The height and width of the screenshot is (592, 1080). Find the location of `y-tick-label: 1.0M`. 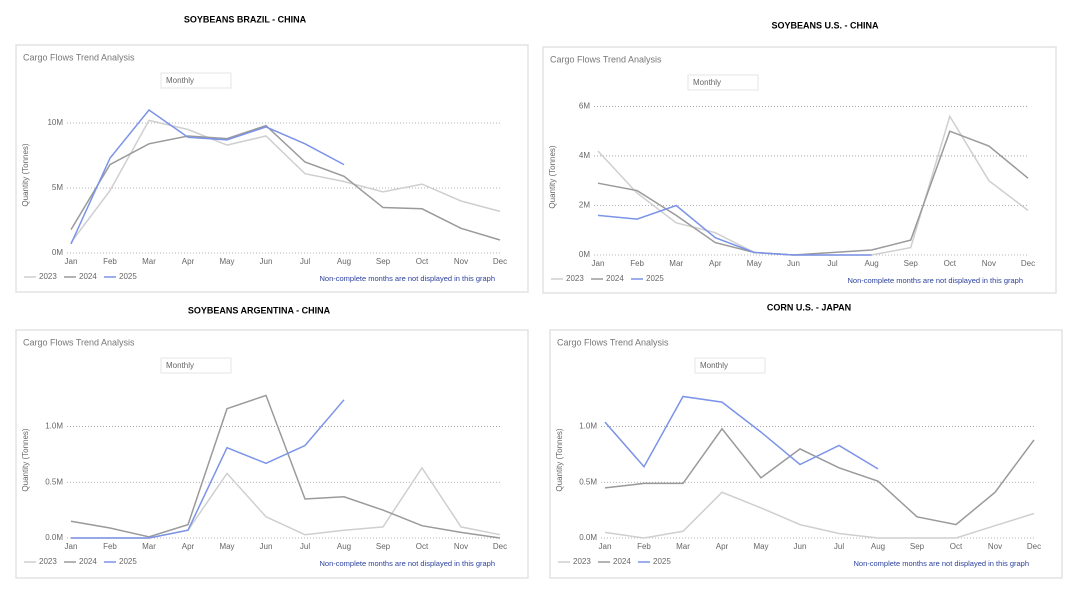

y-tick-label: 1.0M is located at coordinates (588, 426).